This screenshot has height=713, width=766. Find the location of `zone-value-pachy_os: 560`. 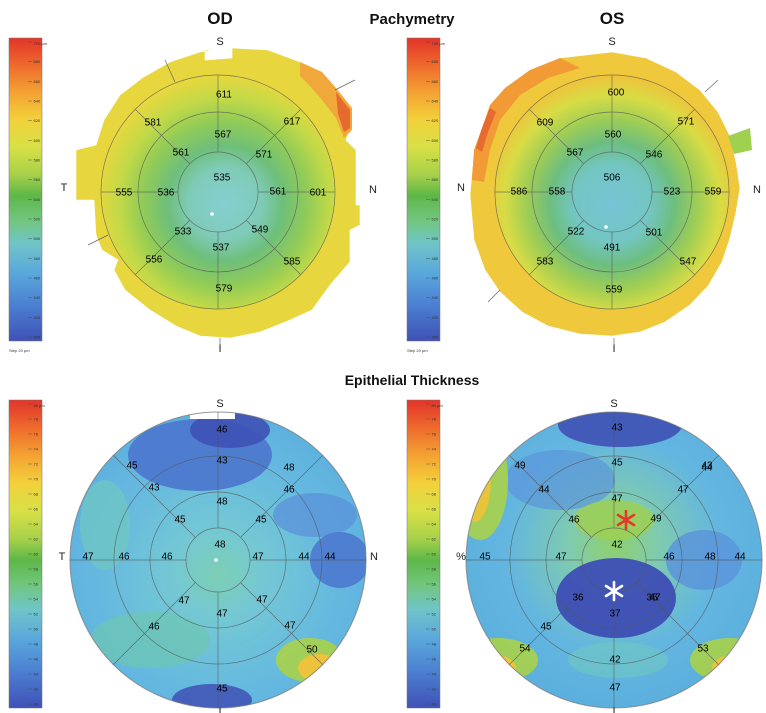

zone-value-pachy_os: 560 is located at coordinates (613, 135).